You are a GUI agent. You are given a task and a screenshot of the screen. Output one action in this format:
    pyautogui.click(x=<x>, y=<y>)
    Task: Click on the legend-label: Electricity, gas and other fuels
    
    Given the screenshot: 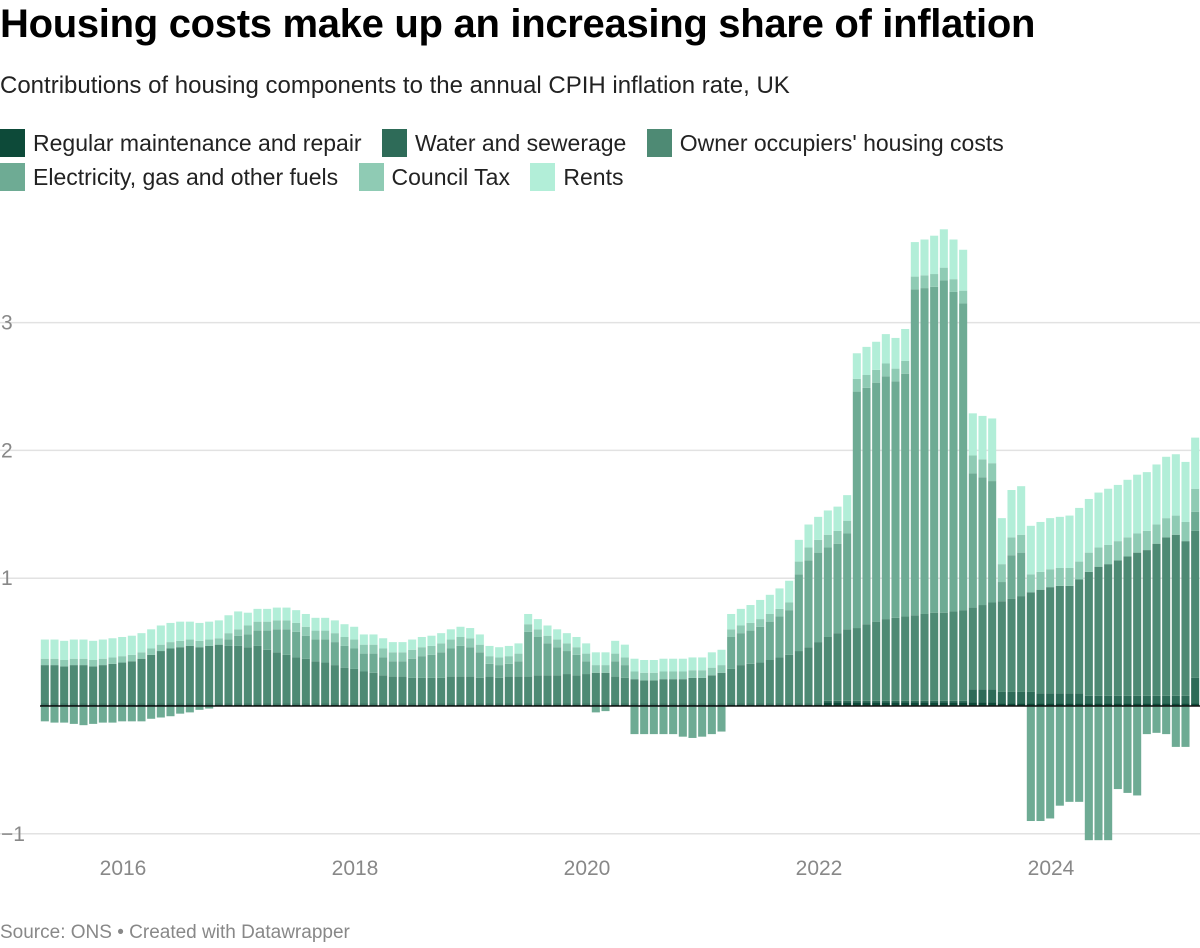 What is the action you would take?
    pyautogui.click(x=186, y=177)
    